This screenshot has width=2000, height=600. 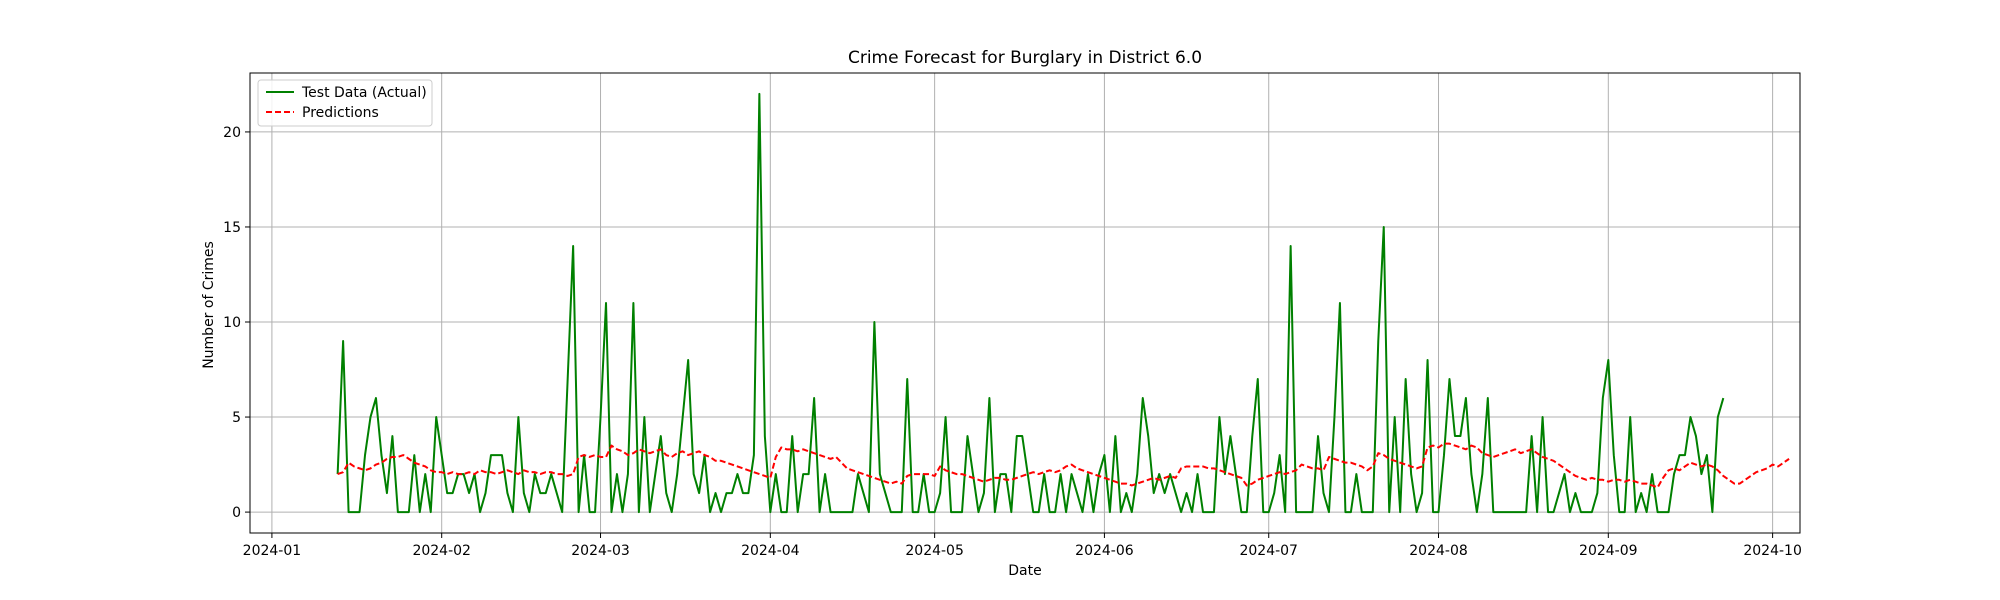 What do you see at coordinates (209, 305) in the screenshot?
I see `y-axis-label: Number of Crimes` at bounding box center [209, 305].